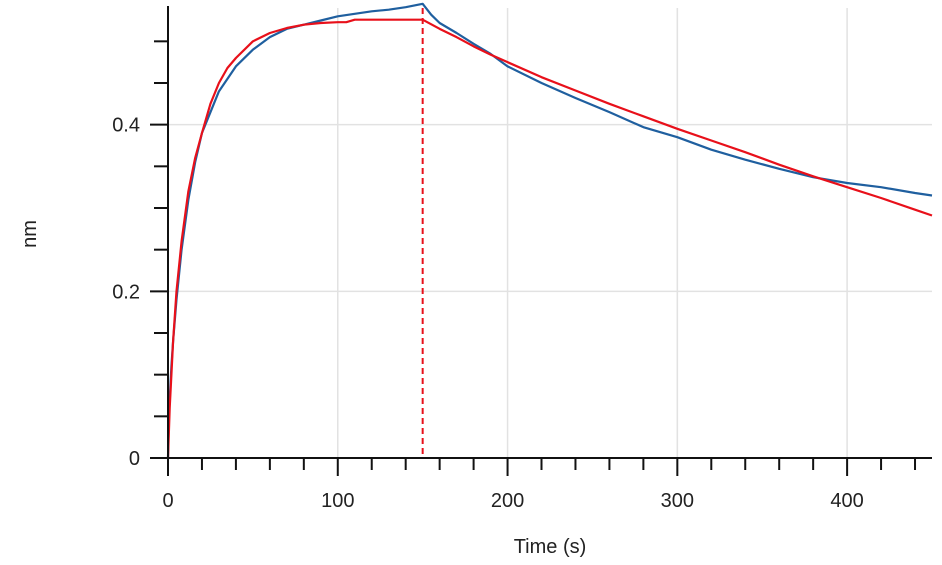 The image size is (942, 565). I want to click on y-tick-label: 0.4, so click(126, 126).